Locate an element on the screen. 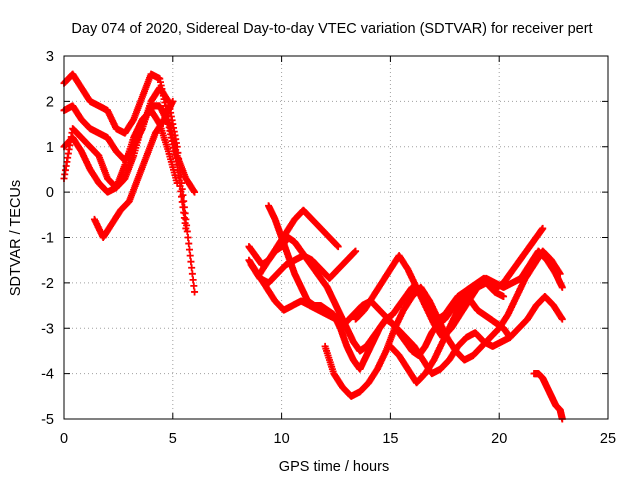 The height and width of the screenshot is (480, 640). x-tick-label: 20 is located at coordinates (499, 439).